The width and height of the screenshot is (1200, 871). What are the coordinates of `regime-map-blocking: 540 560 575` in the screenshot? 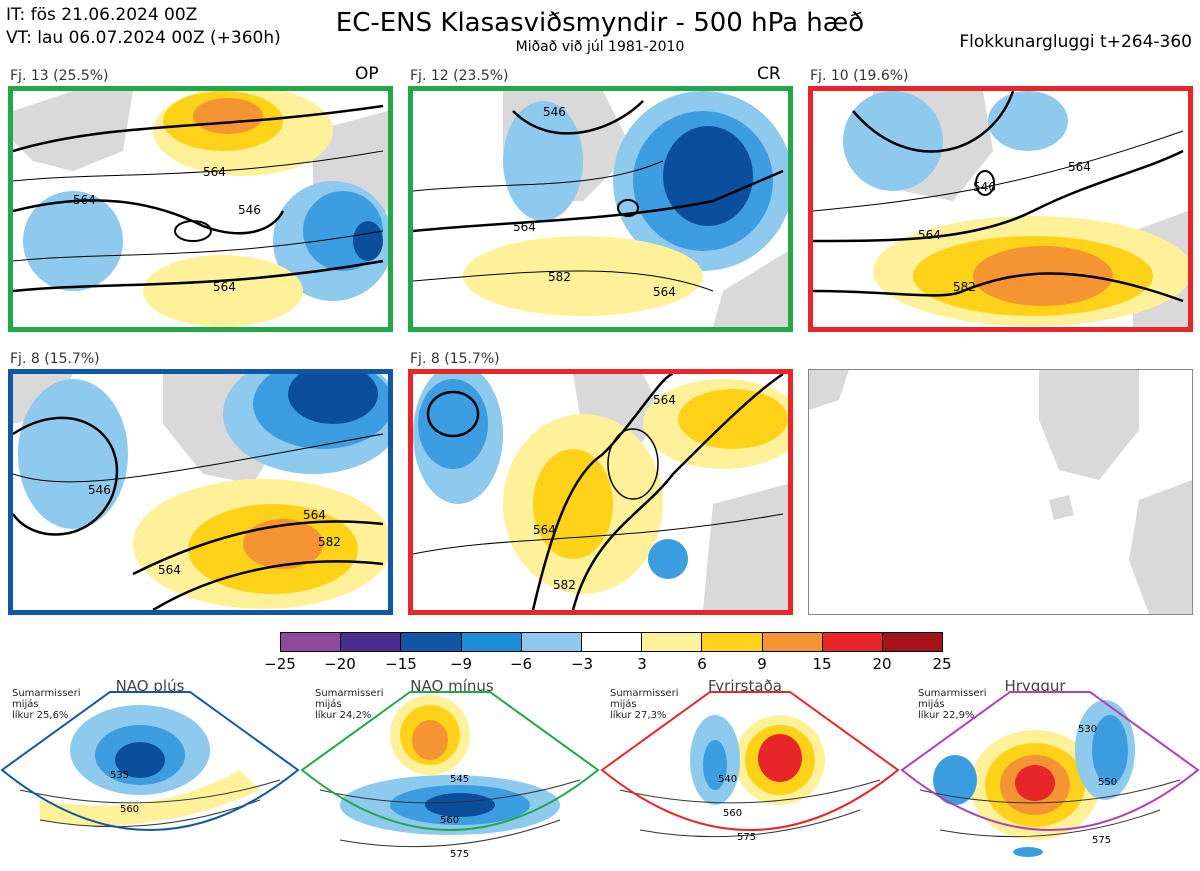 It's located at (750, 767).